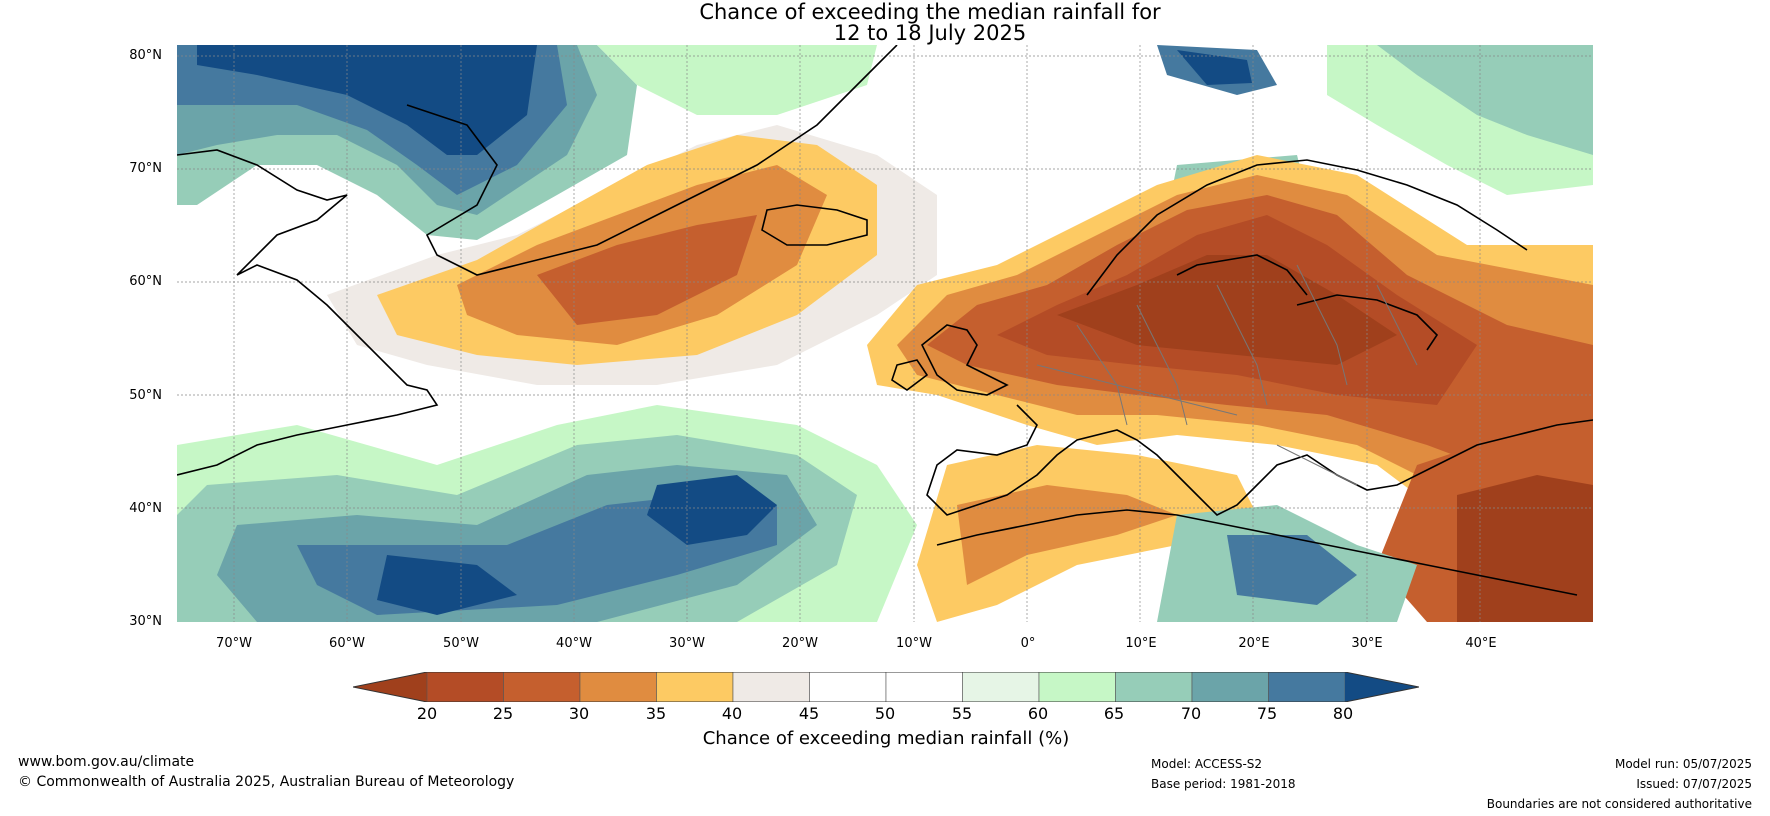 The height and width of the screenshot is (816, 1770). Describe the element at coordinates (656, 713) in the screenshot. I see `colorbar-tick: 35` at that location.